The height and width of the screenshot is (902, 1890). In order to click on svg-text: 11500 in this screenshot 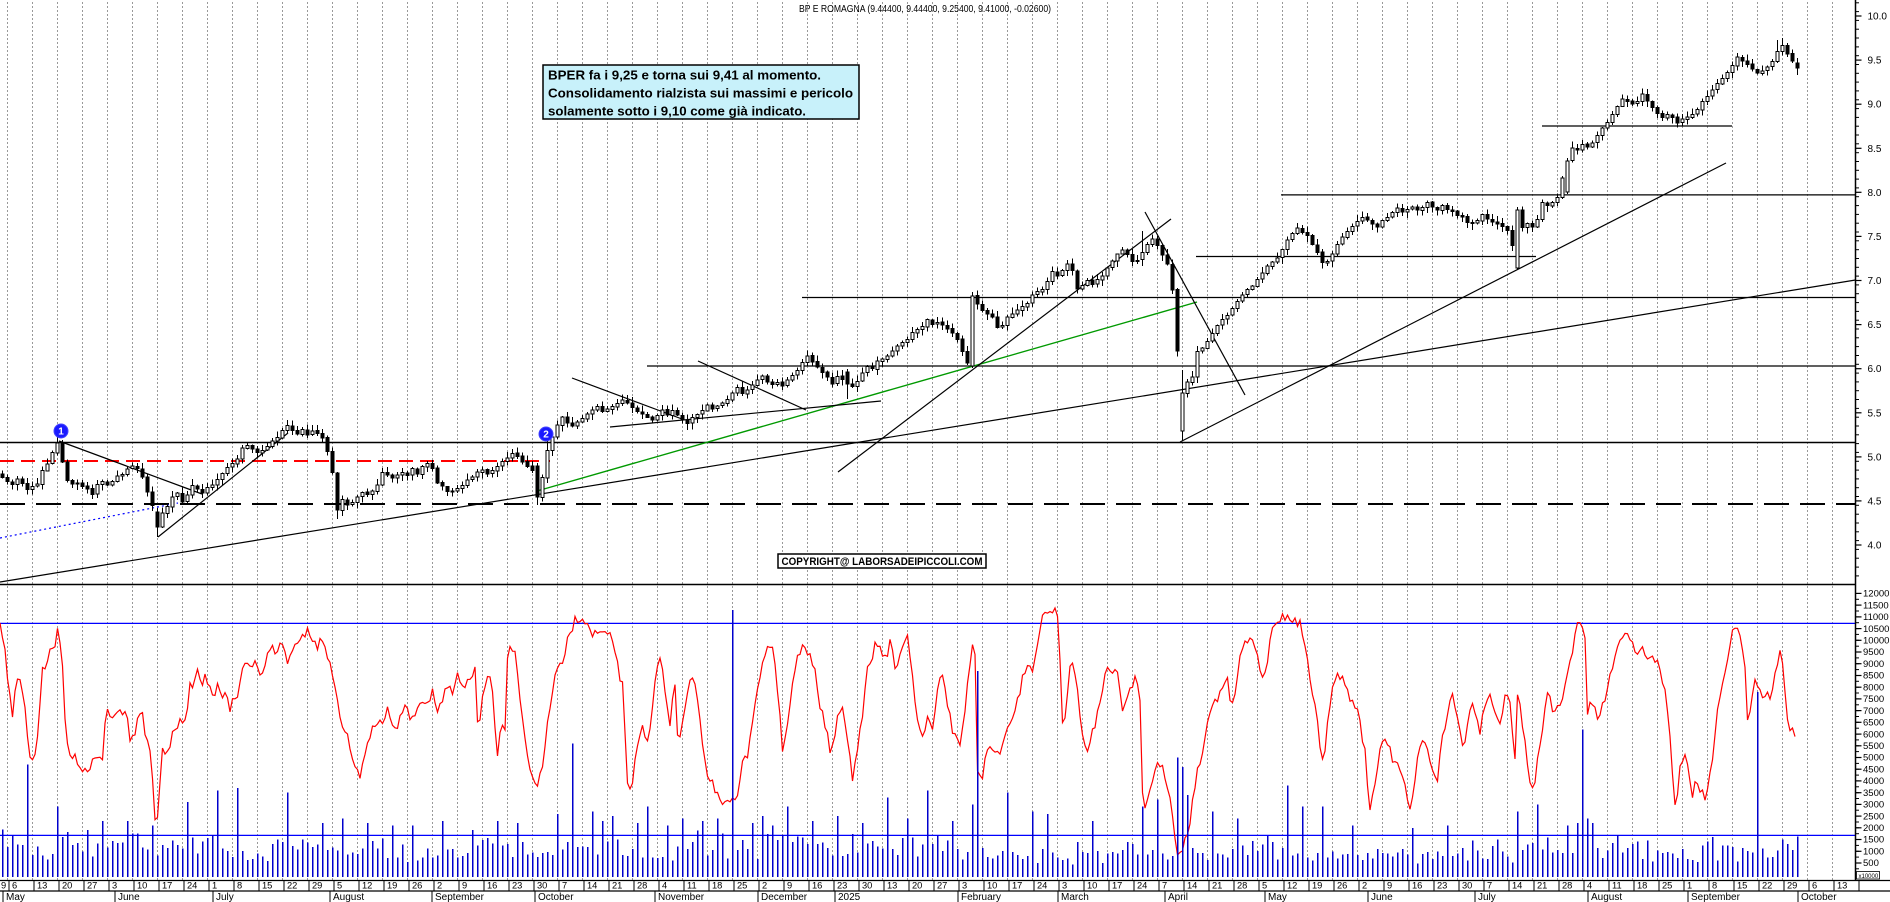, I will do `click(1876, 605)`.